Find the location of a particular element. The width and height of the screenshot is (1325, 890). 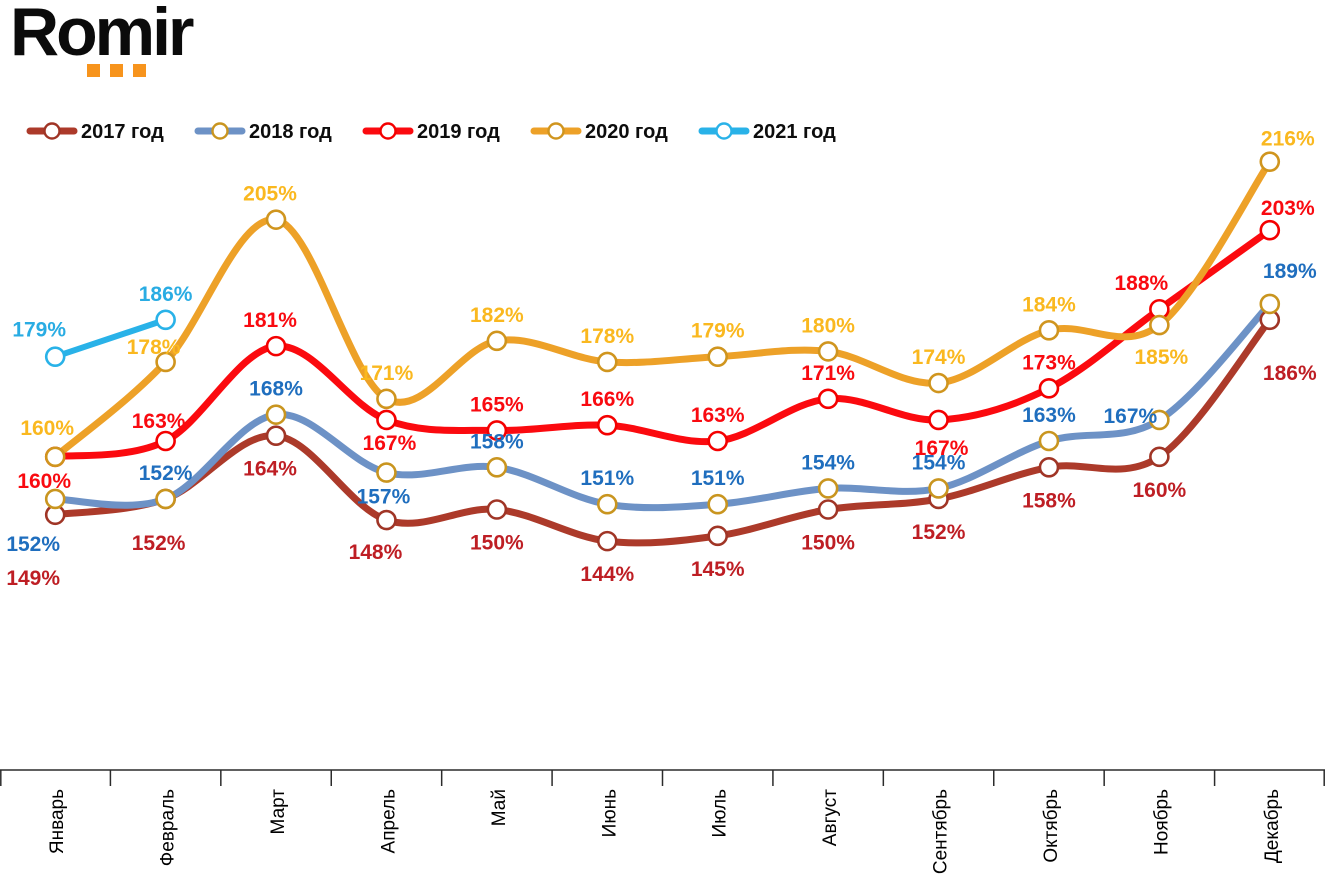

month-label: Январь is located at coordinates (57, 821).